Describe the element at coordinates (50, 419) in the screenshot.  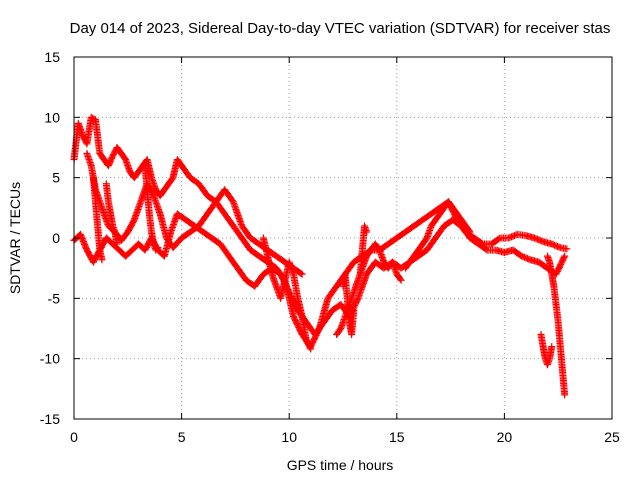
I see `y-tick-label--15: -15` at that location.